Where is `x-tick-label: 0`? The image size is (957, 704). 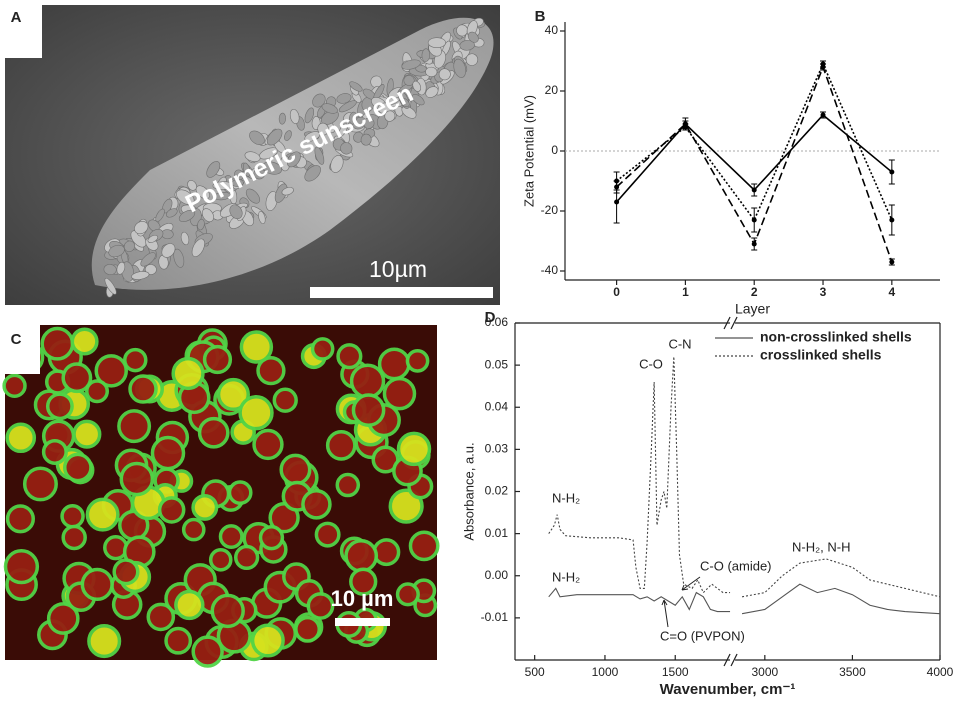 x-tick-label: 0 is located at coordinates (616, 292).